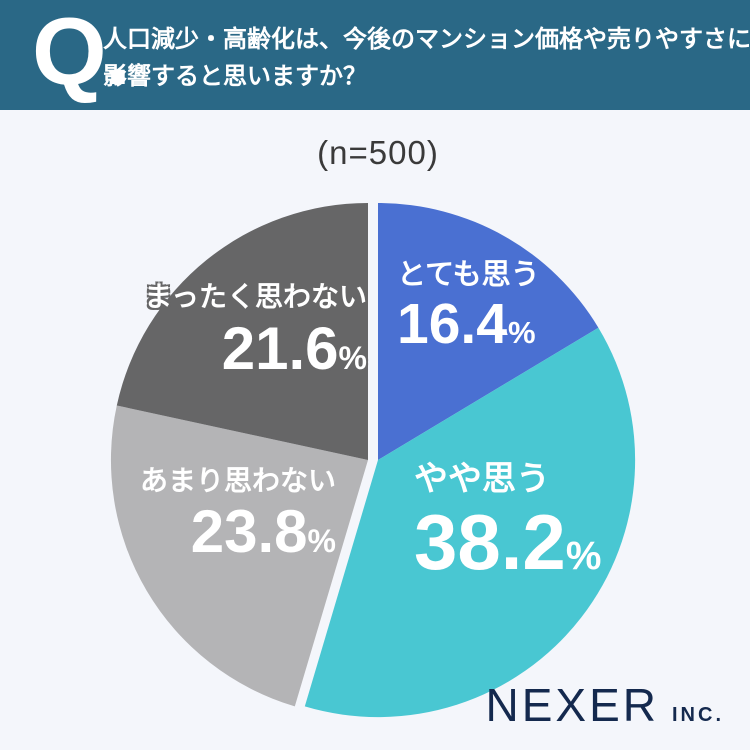  What do you see at coordinates (490, 542) in the screenshot?
I see `slice-value: 38.2` at bounding box center [490, 542].